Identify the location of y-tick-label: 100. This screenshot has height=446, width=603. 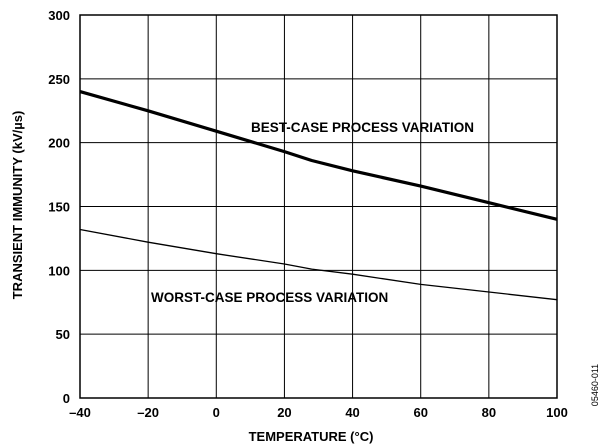
(59, 270).